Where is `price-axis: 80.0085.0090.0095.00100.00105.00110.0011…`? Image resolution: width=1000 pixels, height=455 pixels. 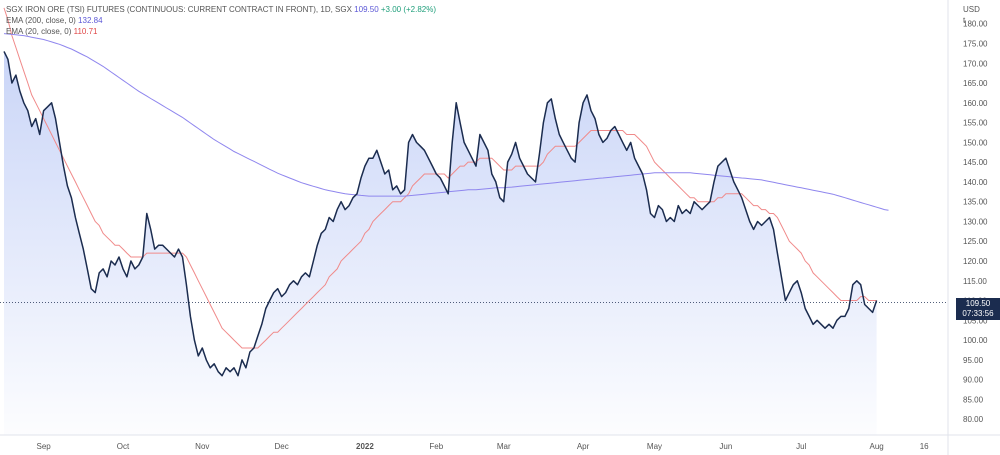 price-axis: 80.0085.0090.0095.00100.00105.00110.0011… is located at coordinates (967, 227).